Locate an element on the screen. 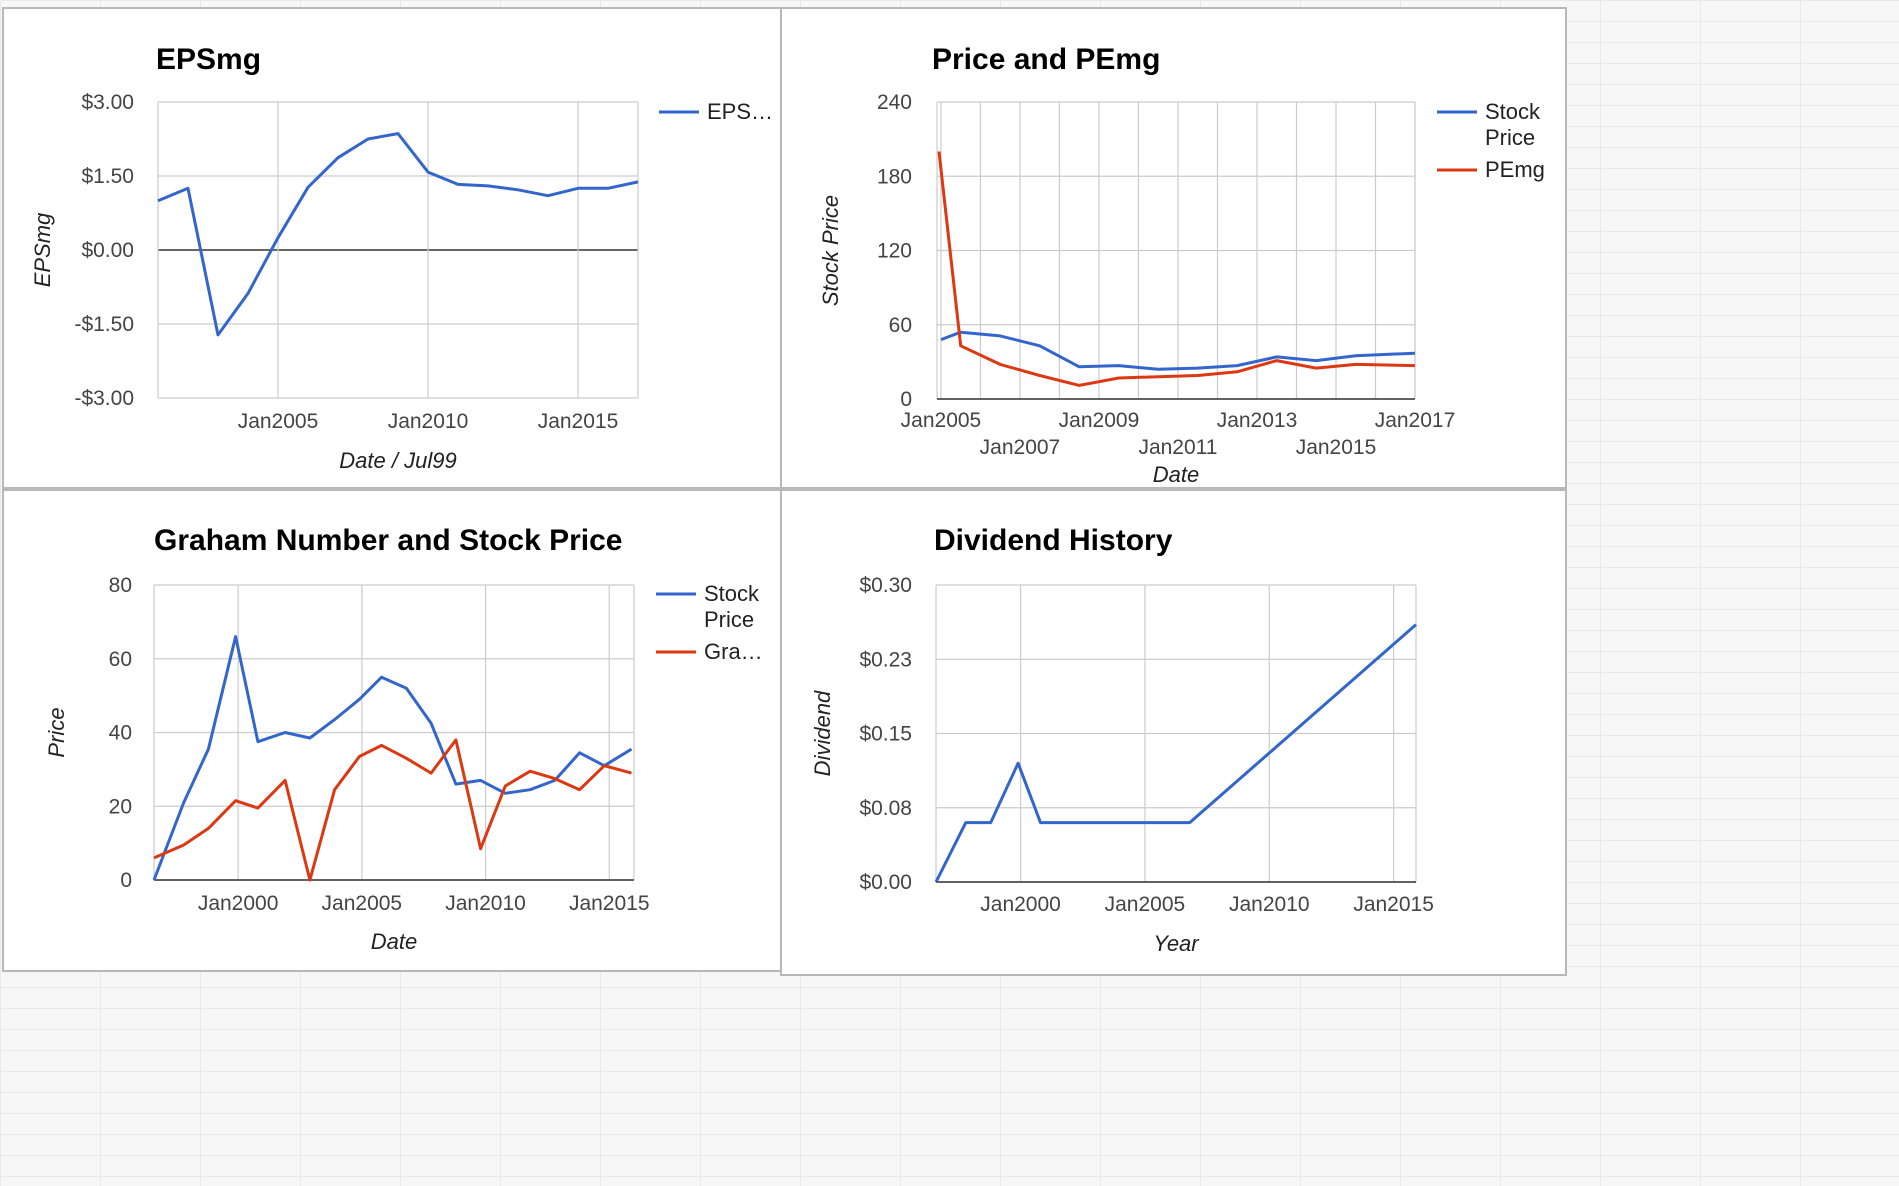 The height and width of the screenshot is (1186, 1899). chart-title: EPSmg is located at coordinates (209, 59).